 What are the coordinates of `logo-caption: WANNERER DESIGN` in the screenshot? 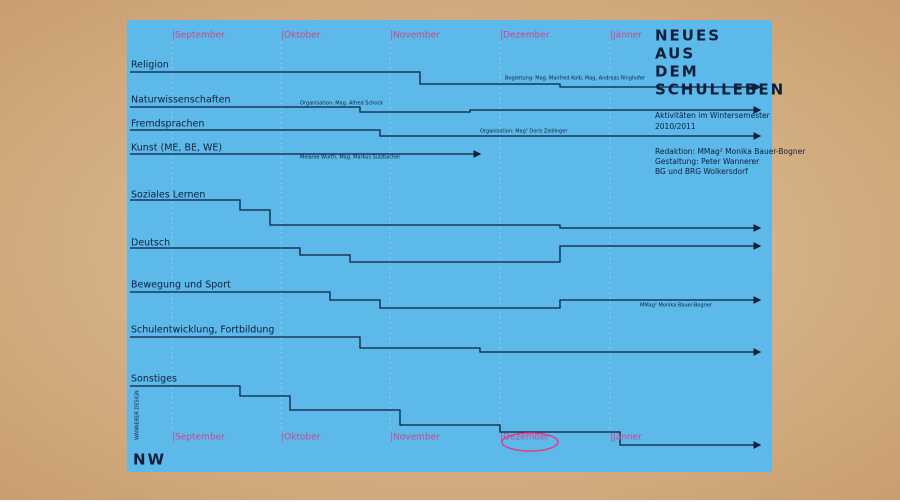 It's located at (138, 415).